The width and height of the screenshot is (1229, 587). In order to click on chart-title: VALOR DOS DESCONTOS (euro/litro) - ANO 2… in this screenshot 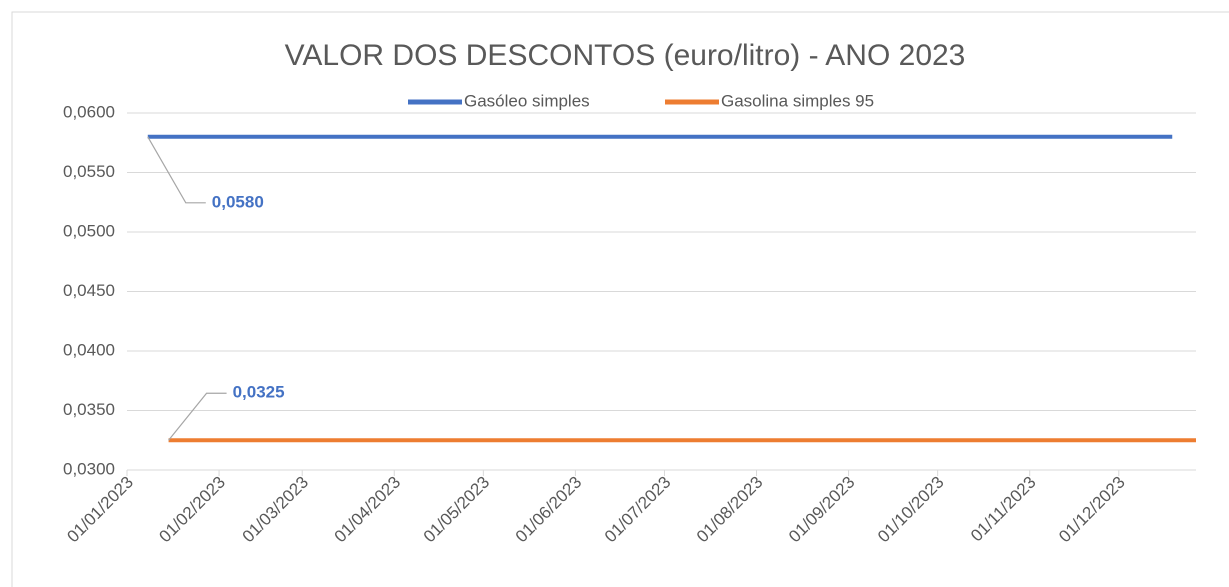, I will do `click(625, 55)`.